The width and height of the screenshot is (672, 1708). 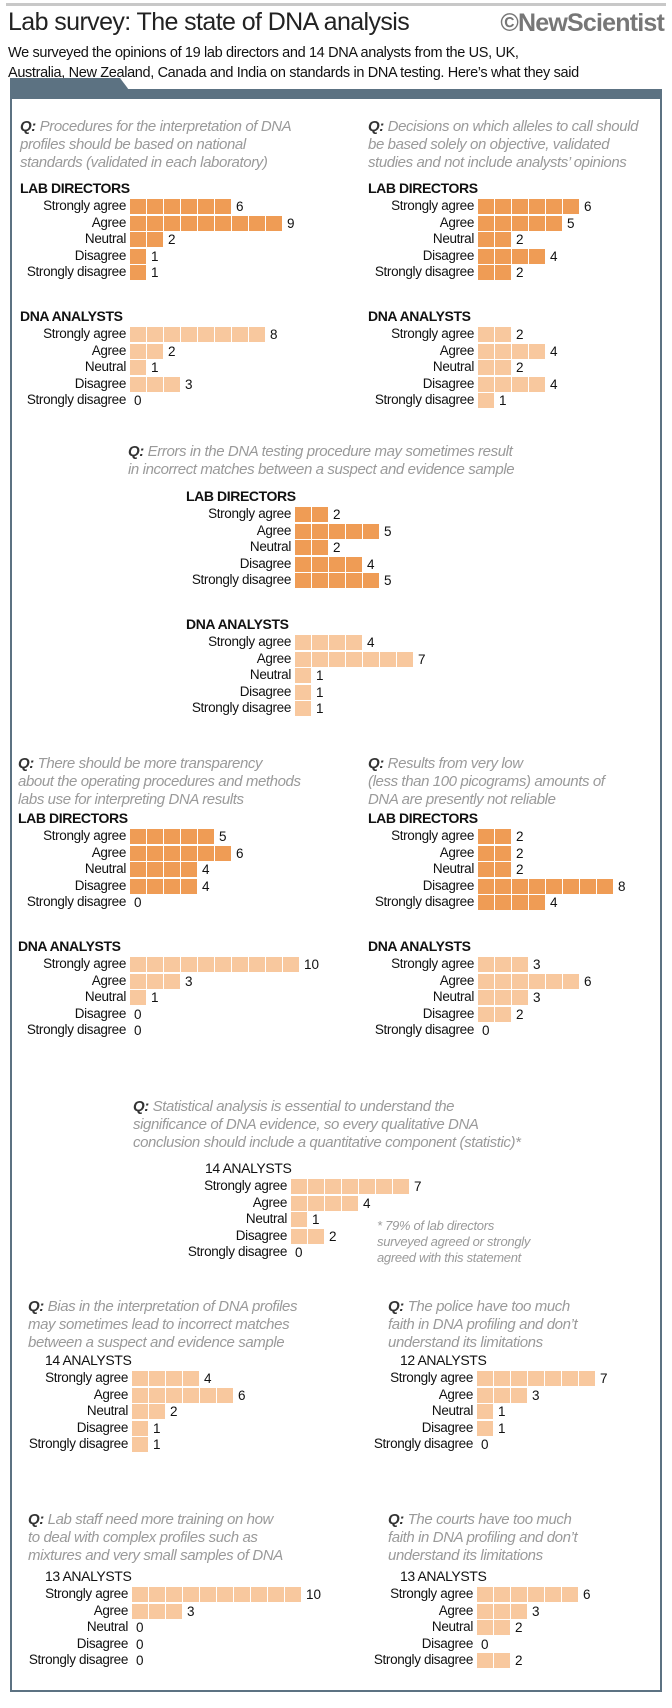 What do you see at coordinates (320, 708) in the screenshot?
I see `value-label: 1` at bounding box center [320, 708].